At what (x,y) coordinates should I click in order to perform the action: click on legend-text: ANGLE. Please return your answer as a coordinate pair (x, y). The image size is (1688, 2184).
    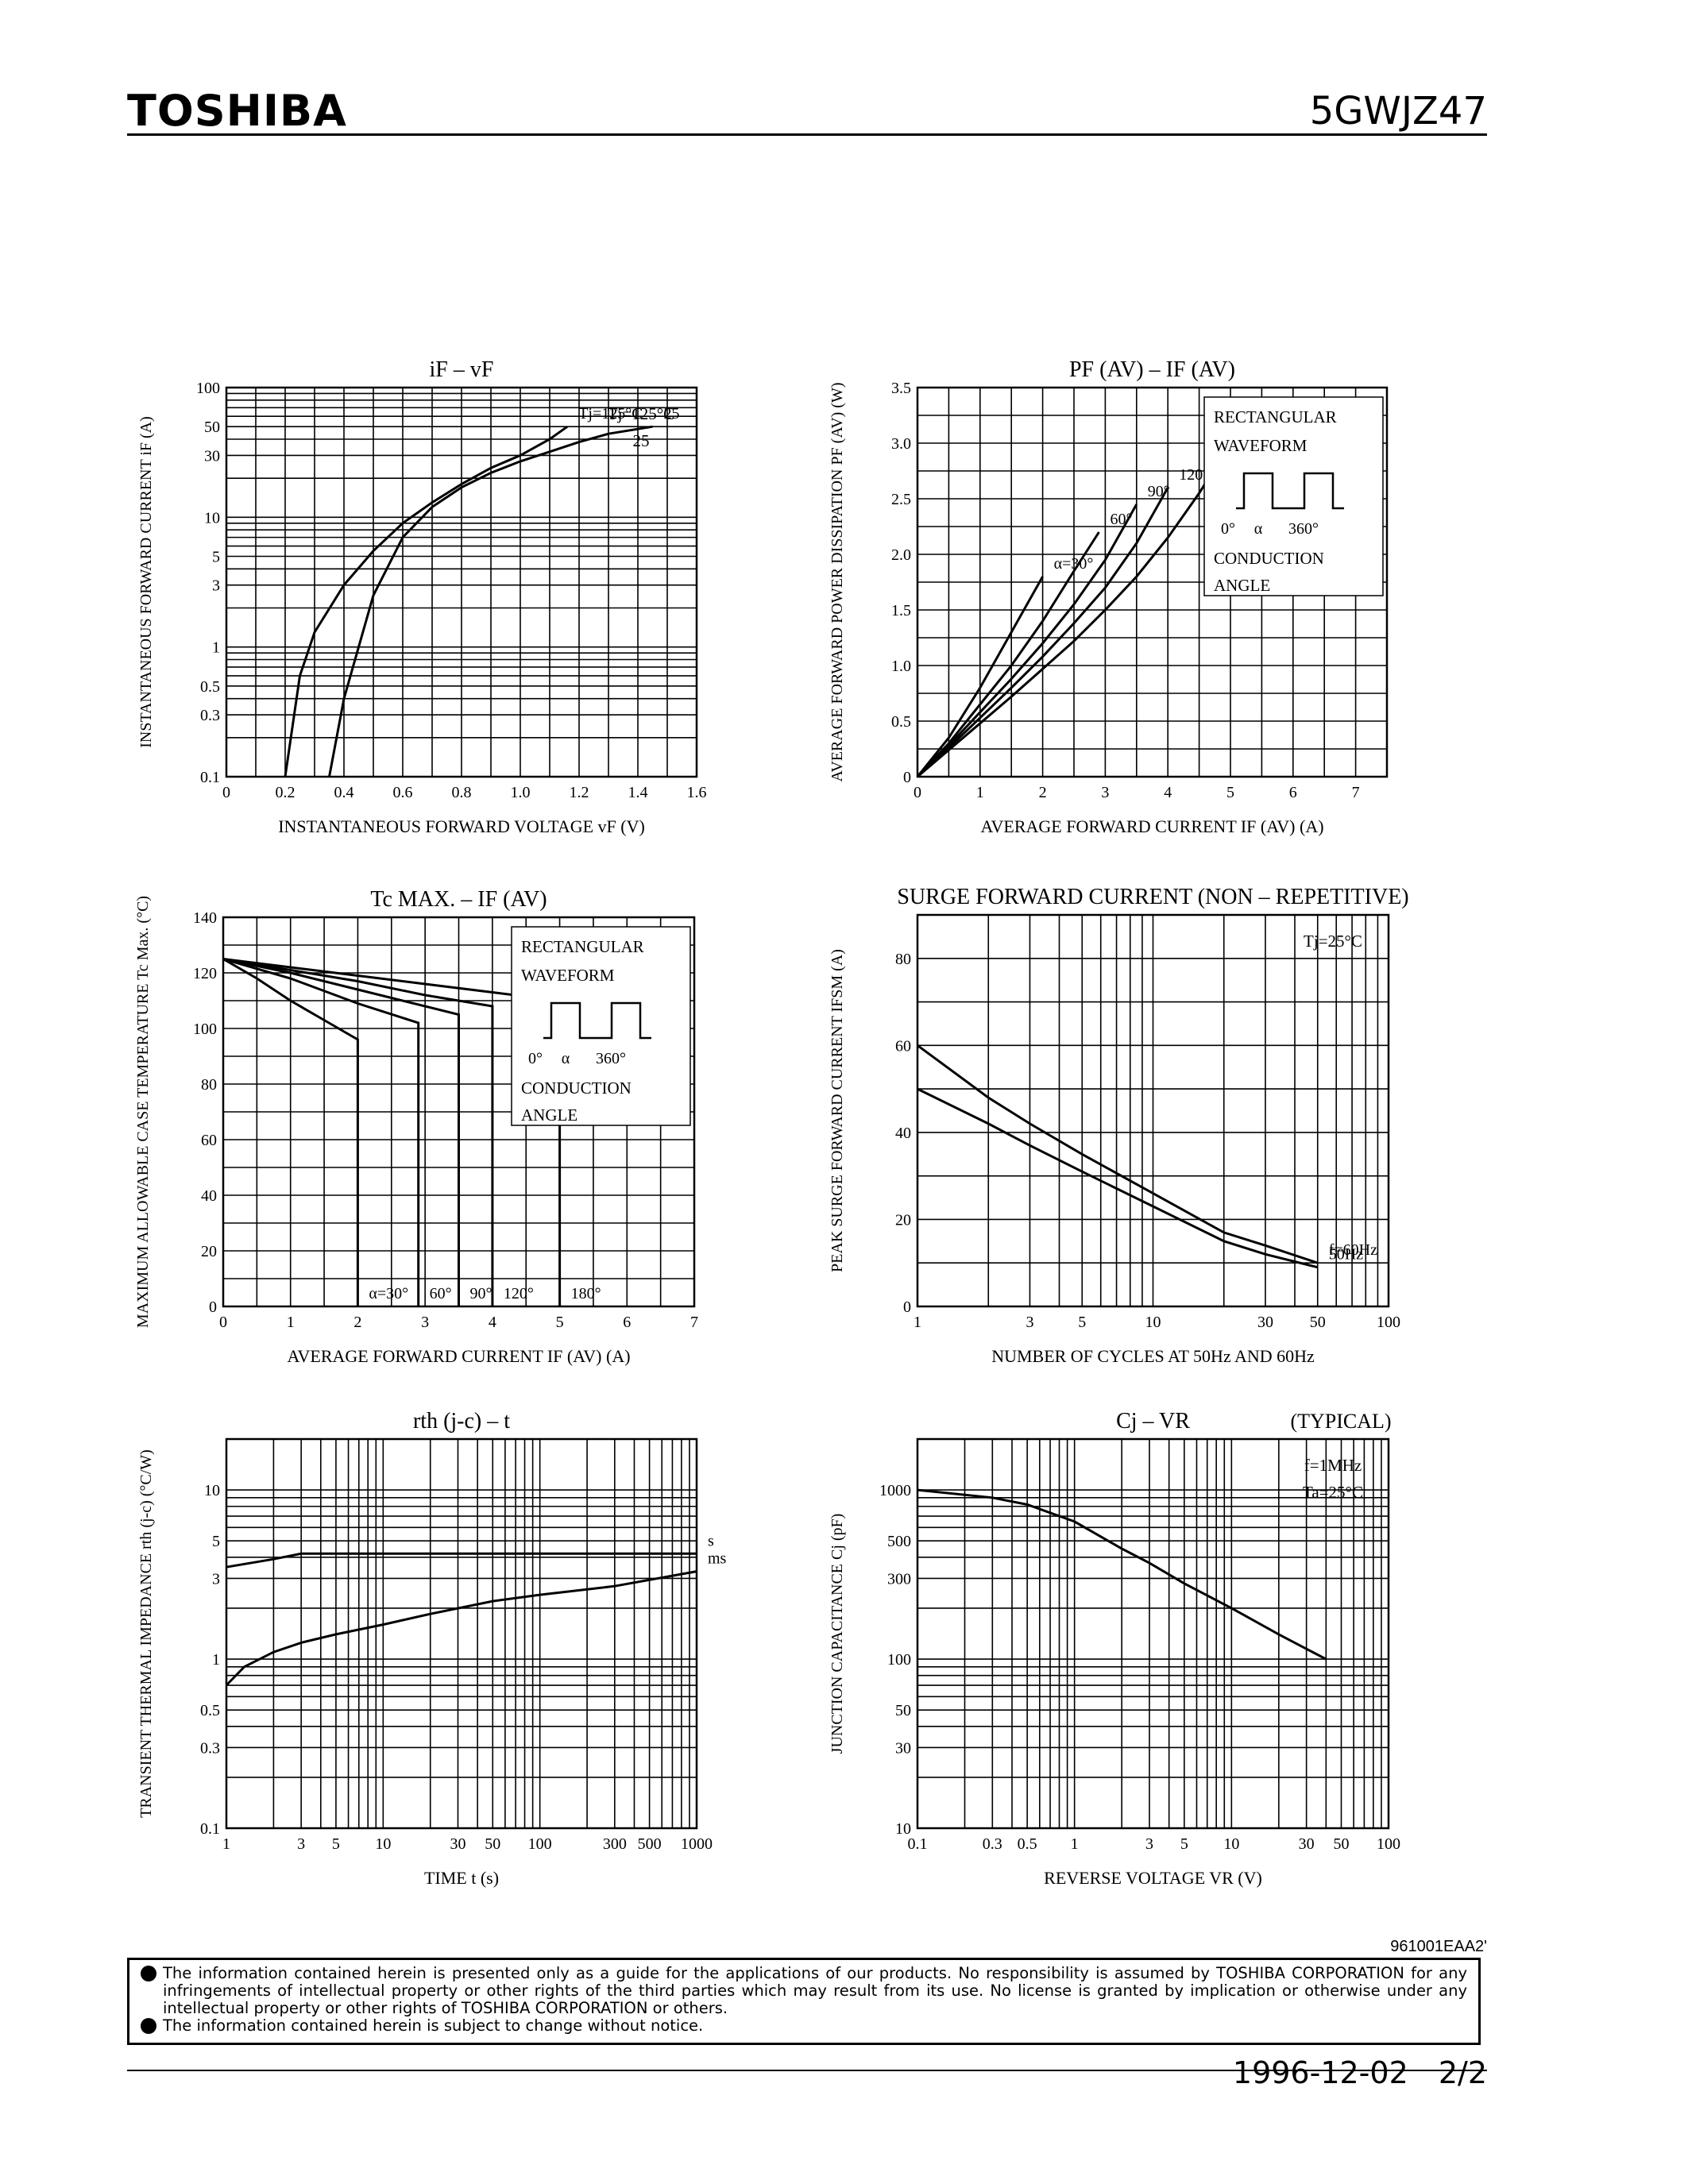
    Looking at the image, I should click on (549, 1115).